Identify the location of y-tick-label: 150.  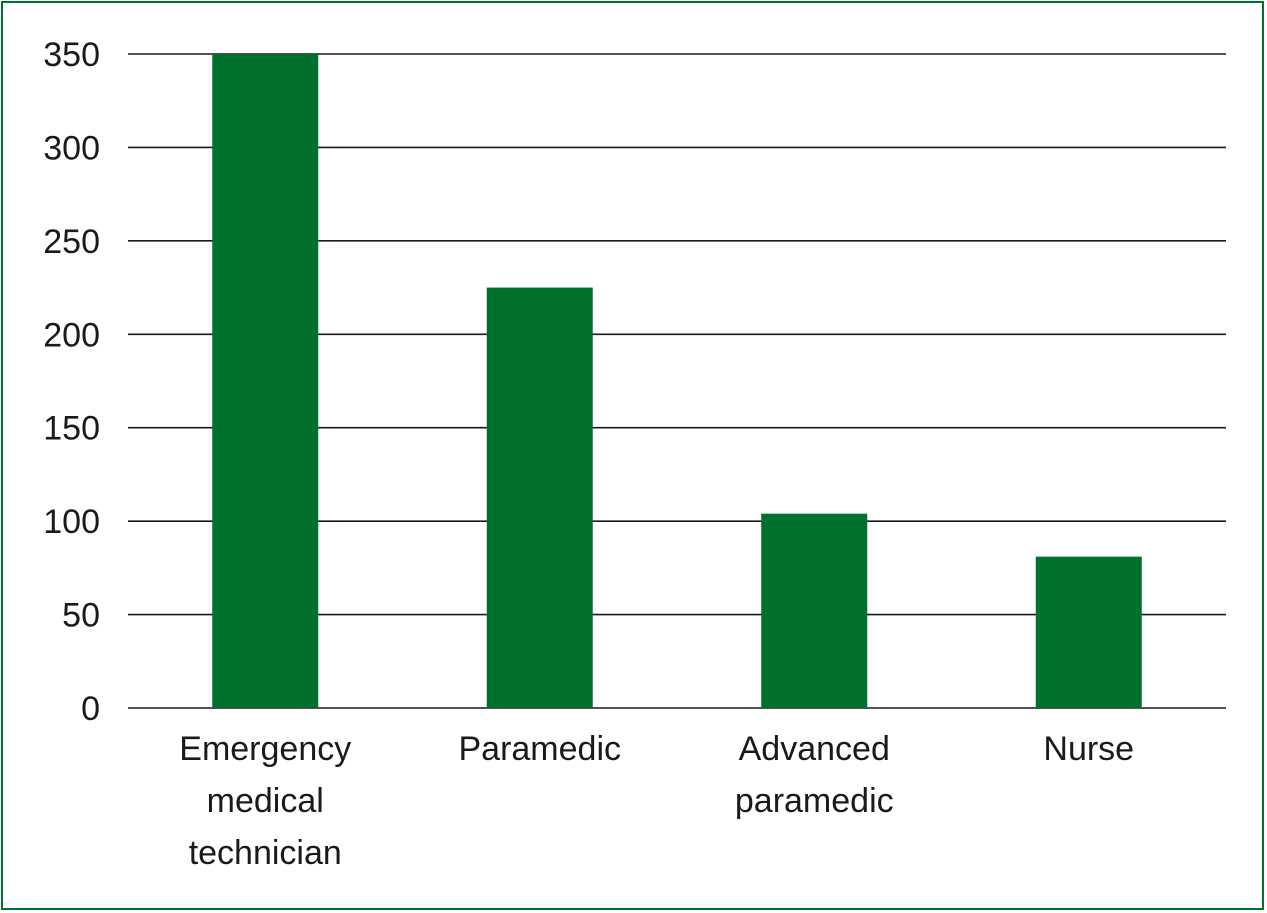
(71, 429).